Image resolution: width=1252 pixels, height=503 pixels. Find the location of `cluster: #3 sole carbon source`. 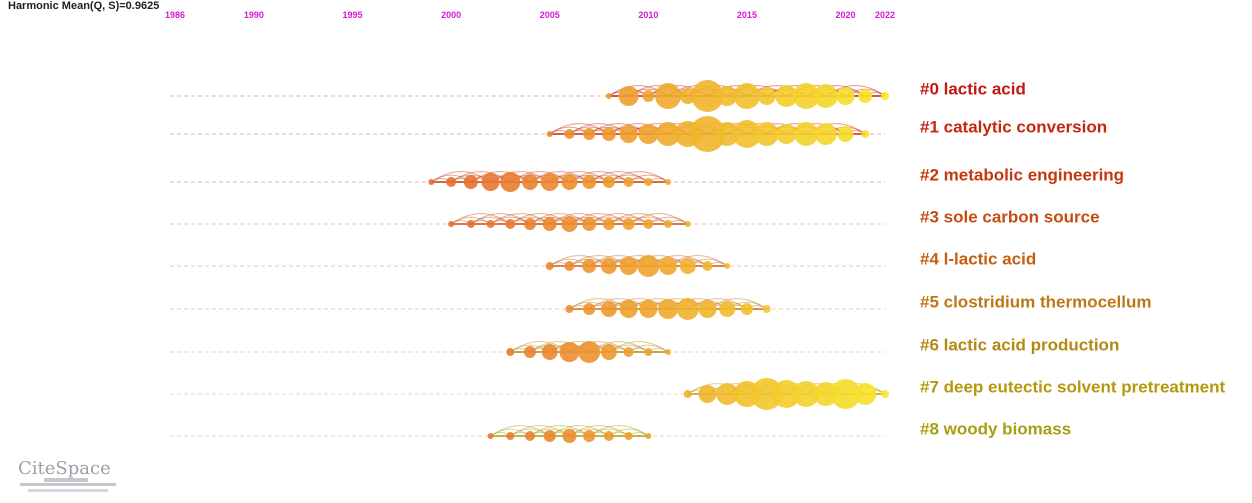

cluster: #3 sole carbon source is located at coordinates (635, 219).